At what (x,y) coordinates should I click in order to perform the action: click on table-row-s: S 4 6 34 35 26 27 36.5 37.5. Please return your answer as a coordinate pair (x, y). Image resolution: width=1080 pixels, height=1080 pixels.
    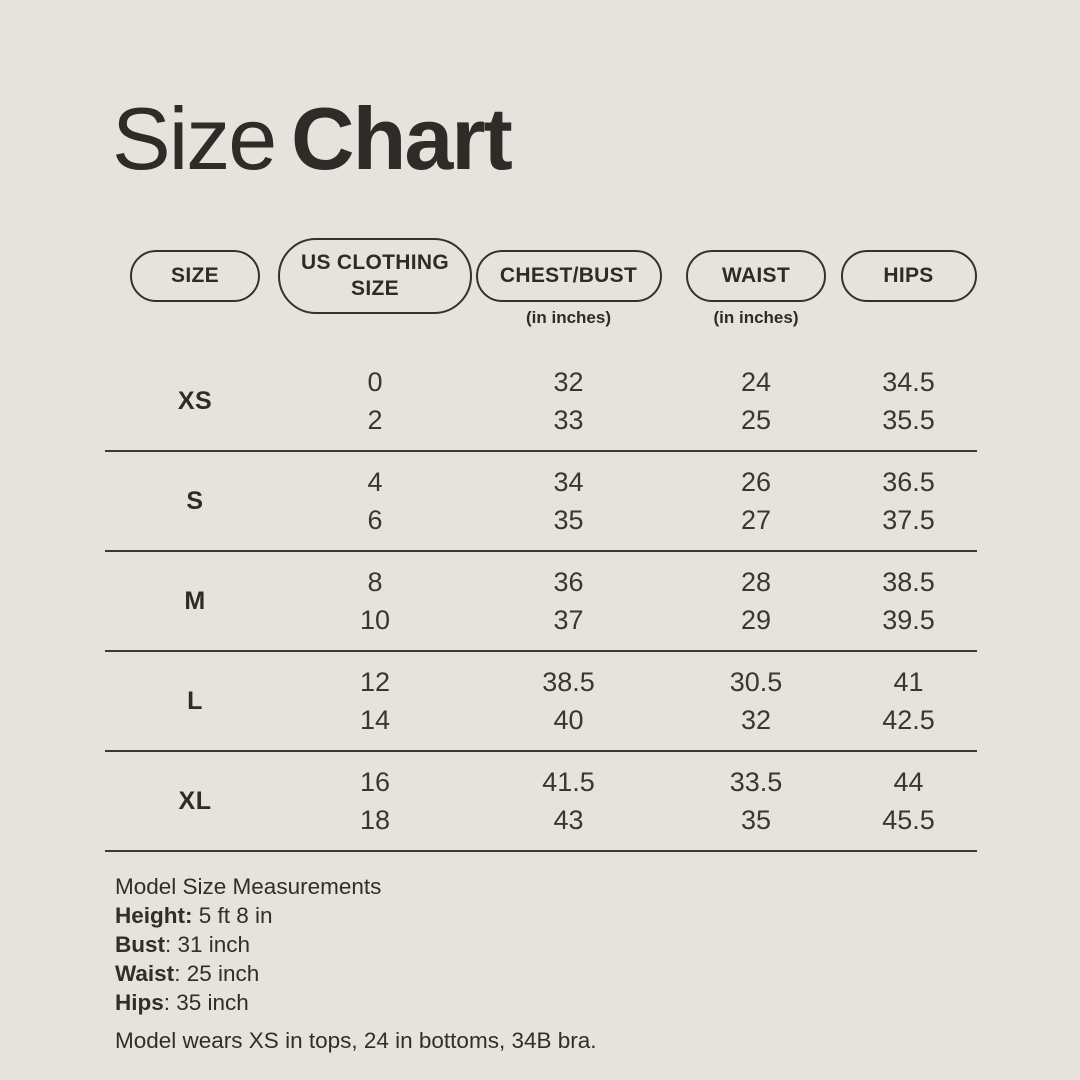
    Looking at the image, I should click on (541, 502).